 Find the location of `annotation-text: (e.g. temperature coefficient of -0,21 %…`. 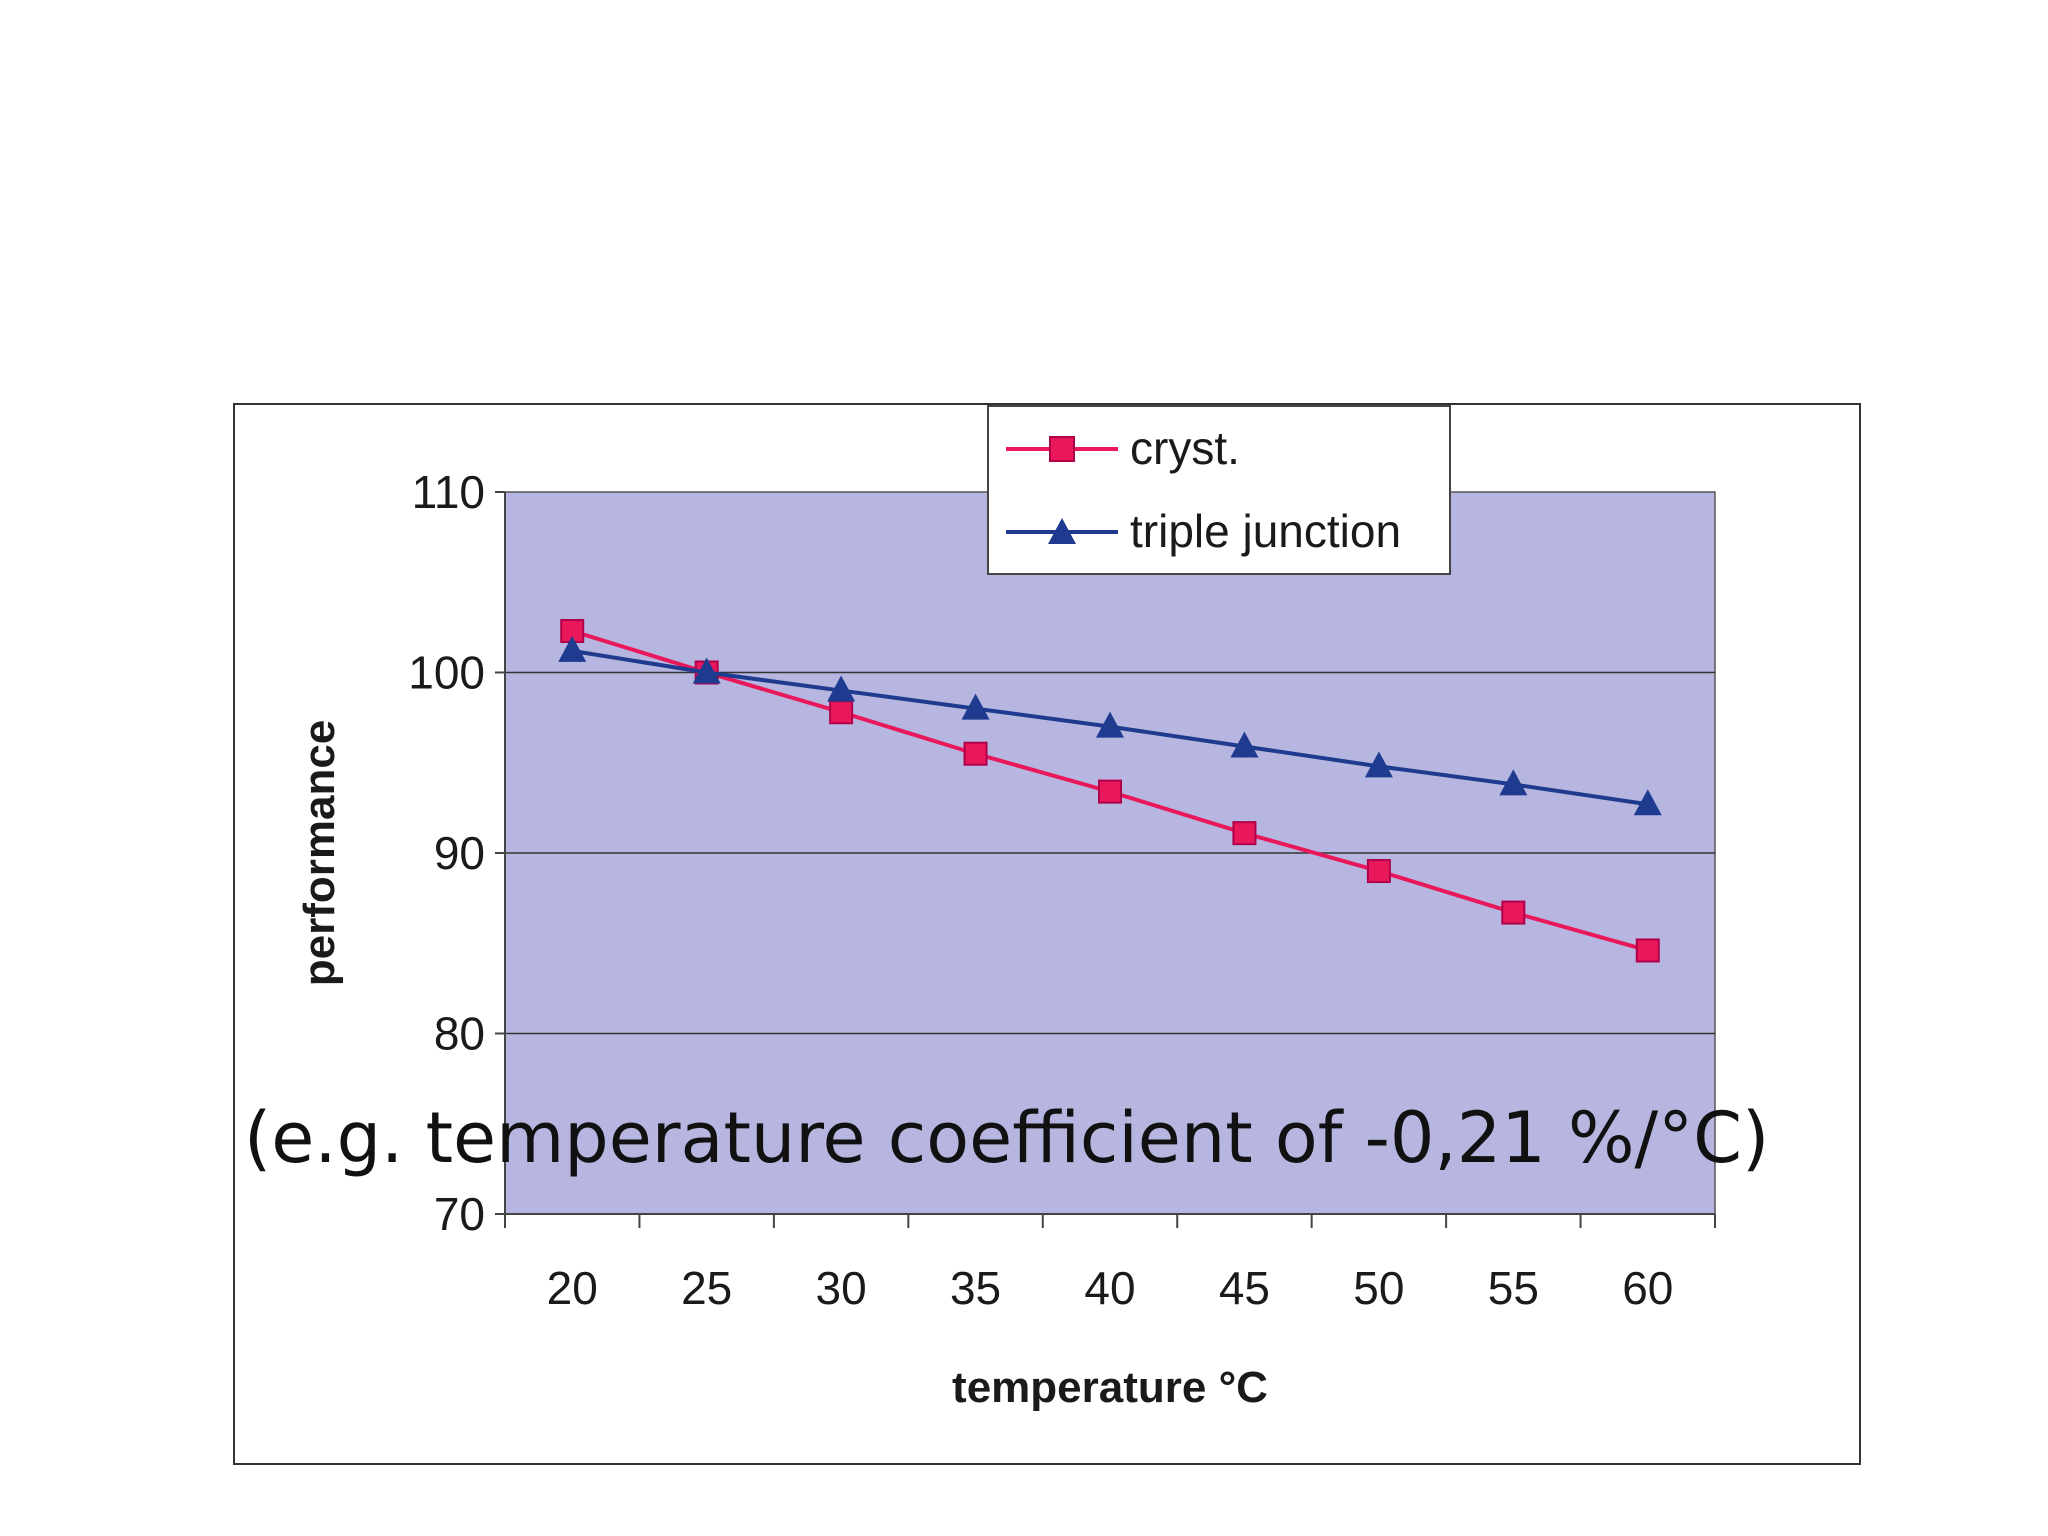

annotation-text: (e.g. temperature coefficient of -0,21 %… is located at coordinates (1006, 1138).